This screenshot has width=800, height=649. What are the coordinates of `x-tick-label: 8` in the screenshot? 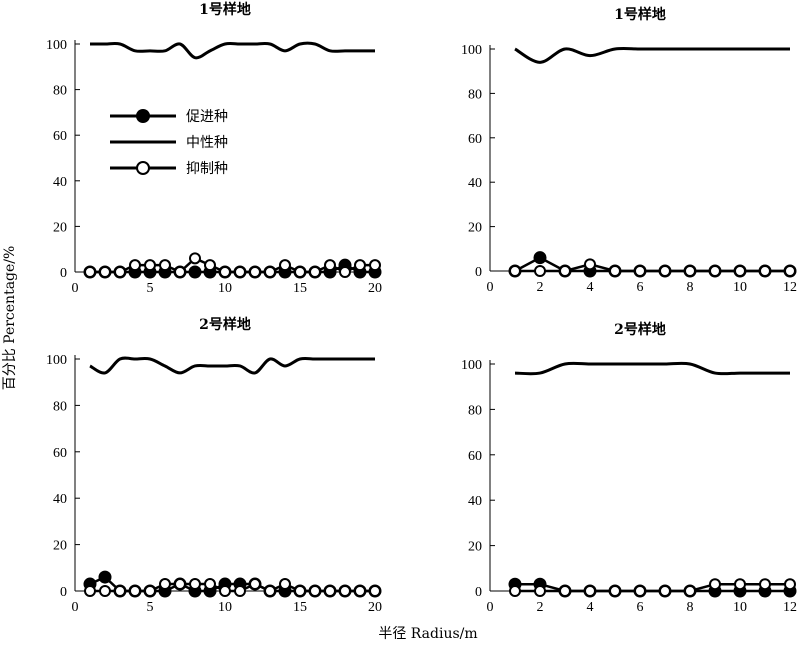 It's located at (690, 287).